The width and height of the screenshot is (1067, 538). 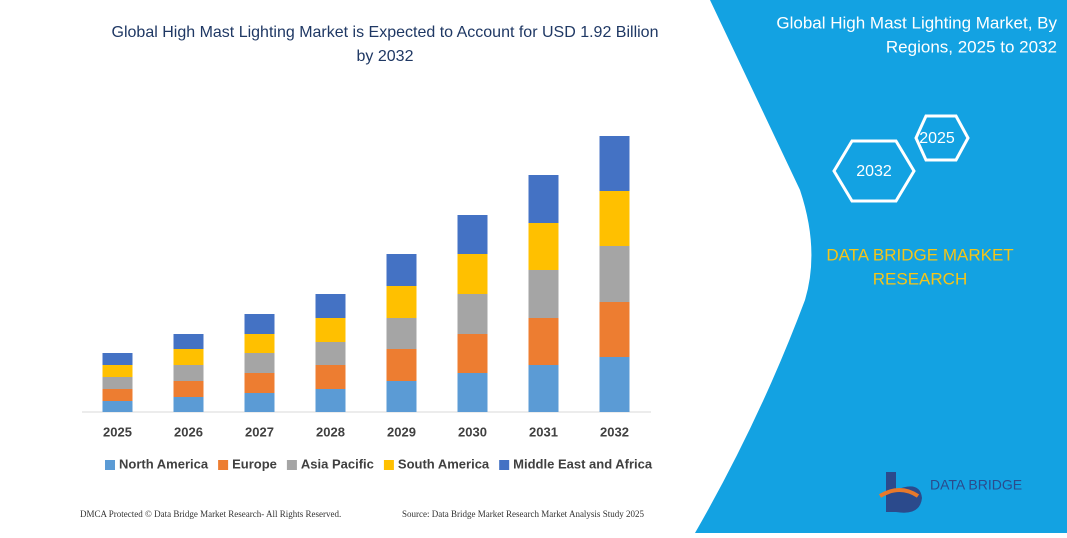 What do you see at coordinates (188, 431) in the screenshot?
I see `x-tick-label: 2026` at bounding box center [188, 431].